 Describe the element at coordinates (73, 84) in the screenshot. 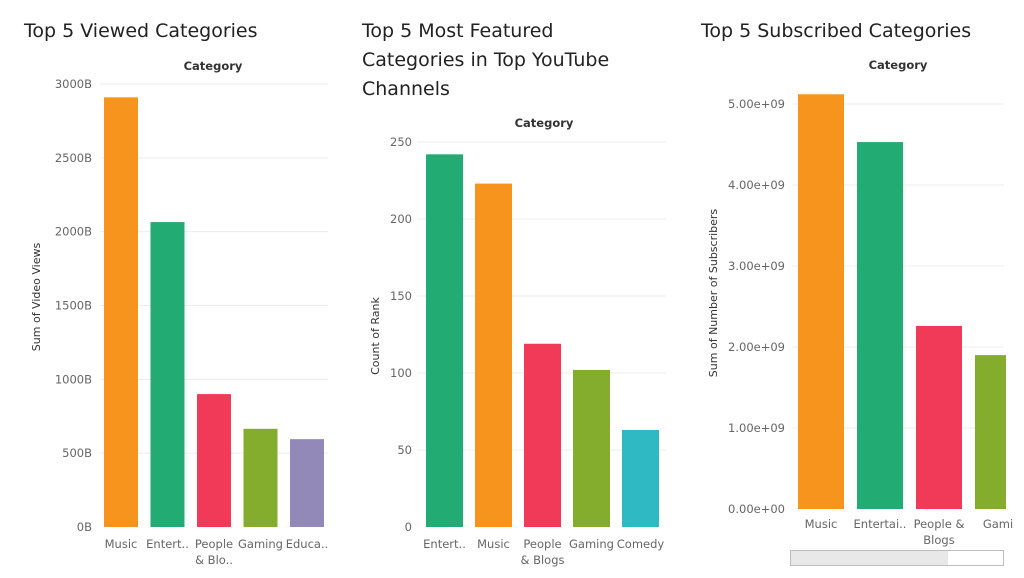

I see `chart-1-y-tick-label: 3000B` at that location.